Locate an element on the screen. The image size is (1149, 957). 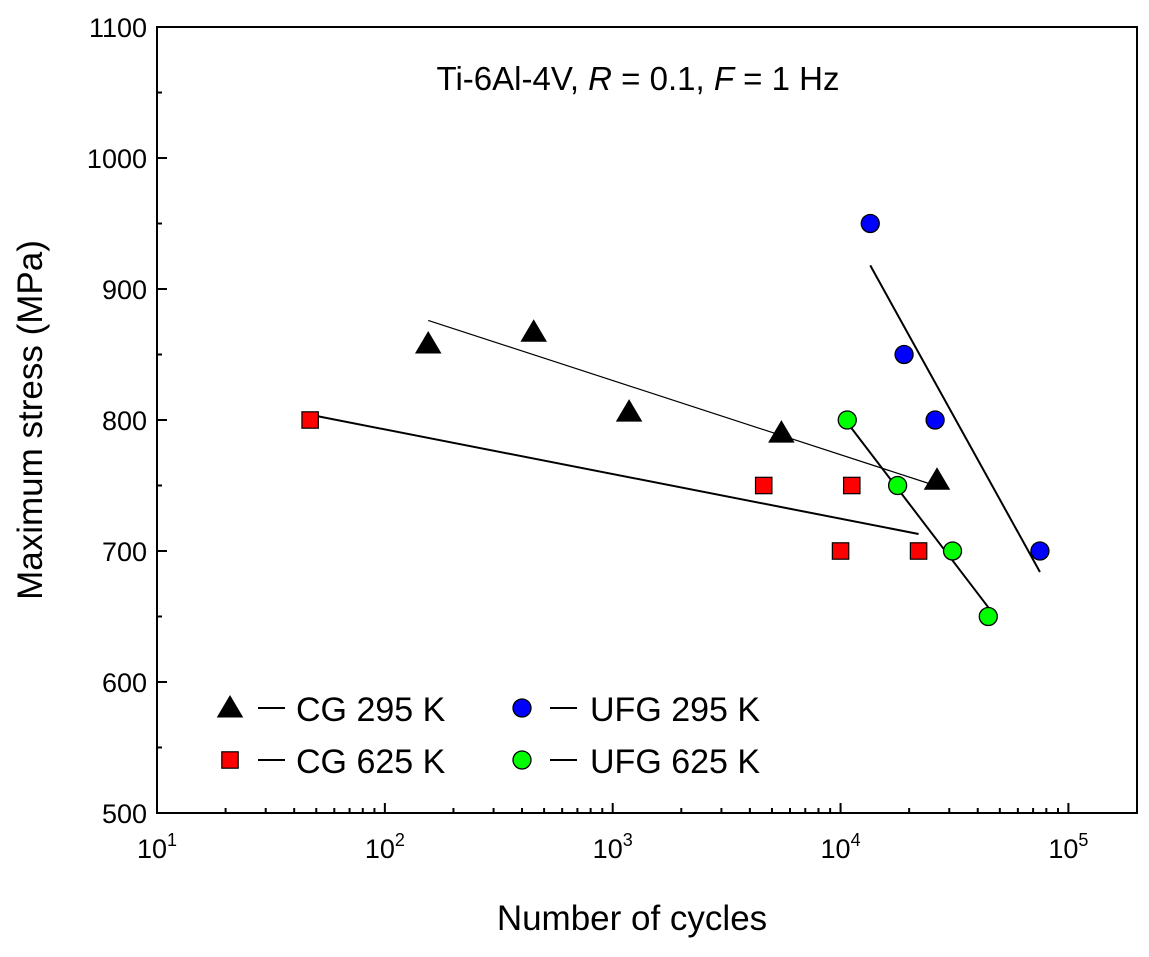
y-tick-label: 600 is located at coordinates (124, 683).